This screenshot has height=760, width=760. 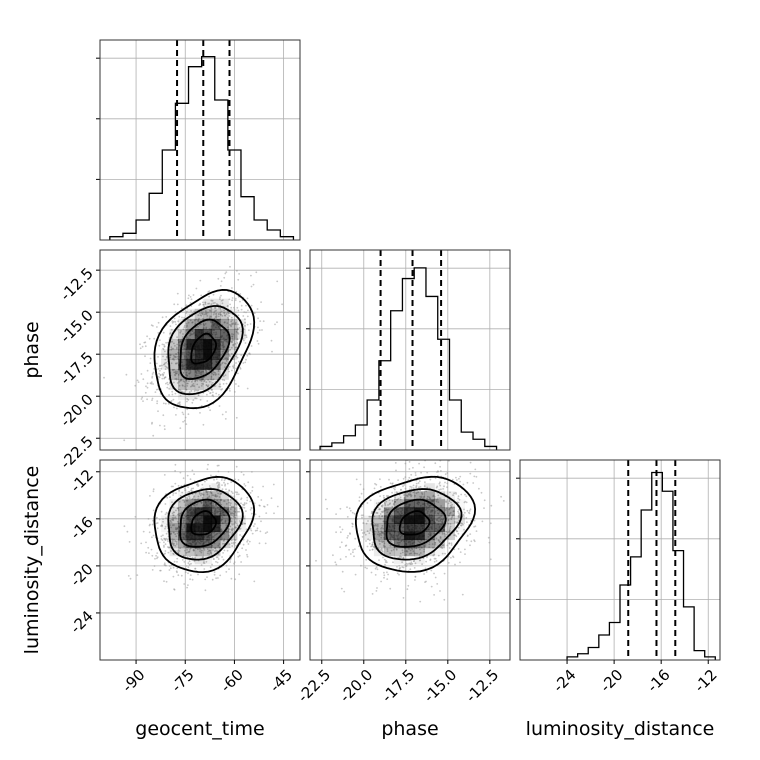 I want to click on y-axis-label-phase: phase, so click(x=32, y=349).